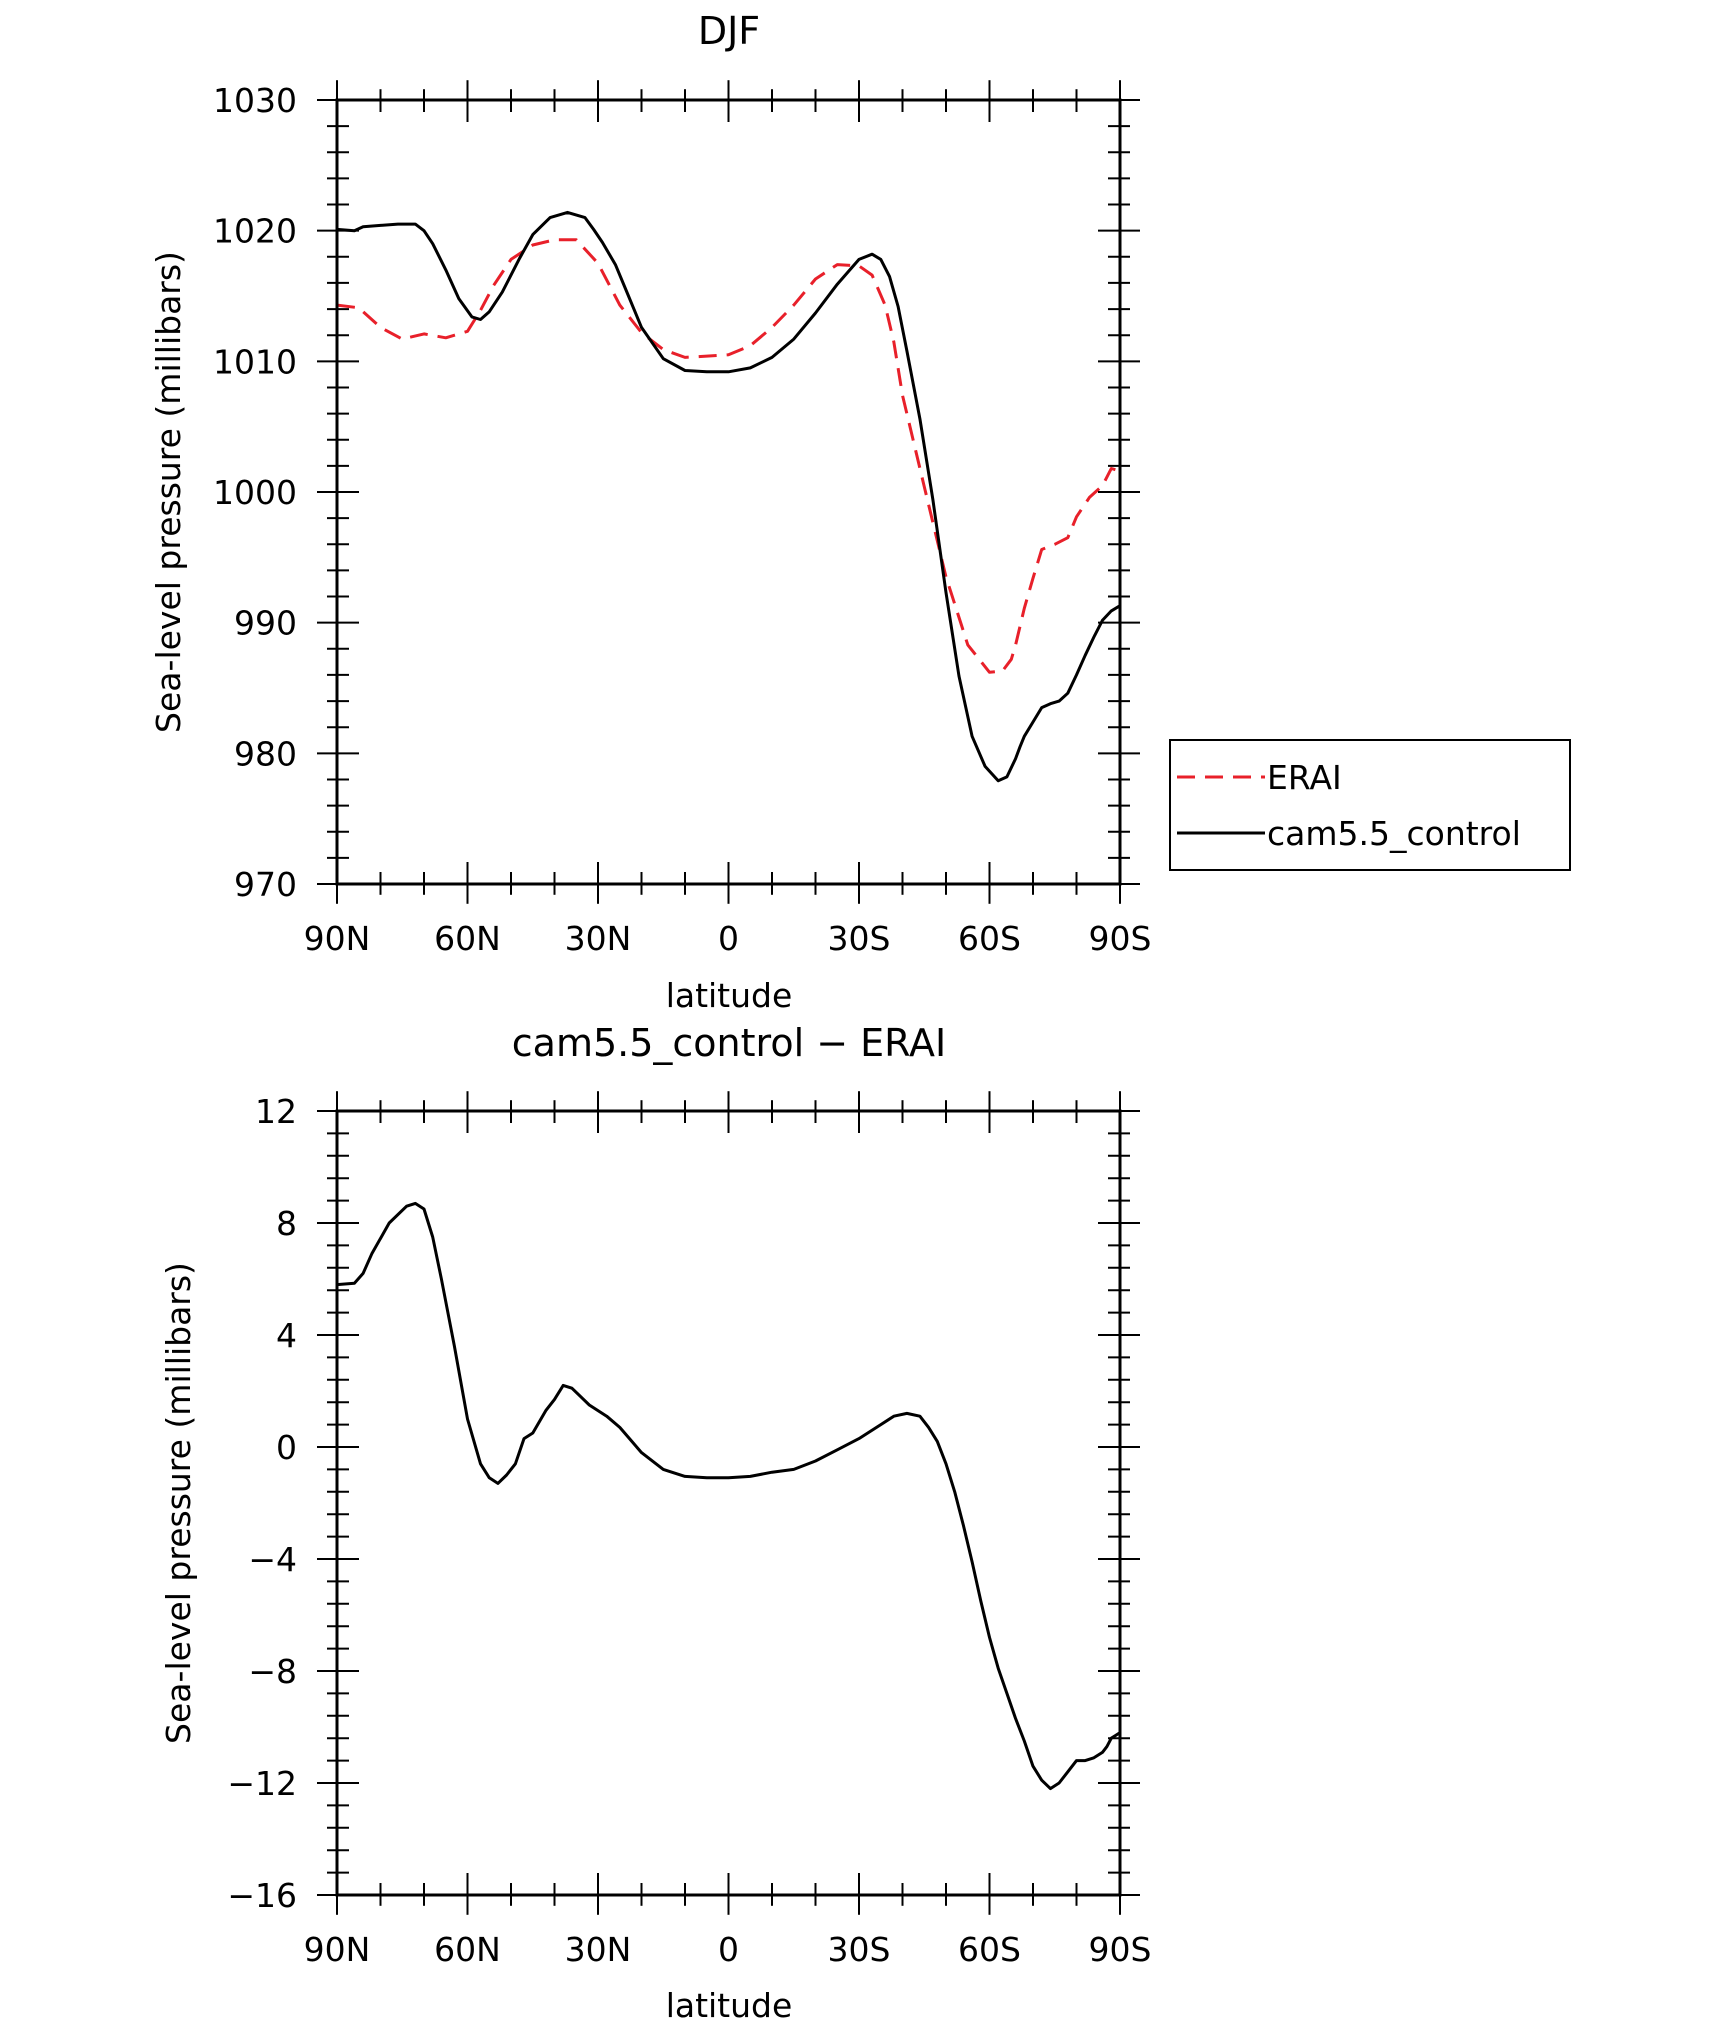 The height and width of the screenshot is (2021, 1710). What do you see at coordinates (265, 884) in the screenshot?
I see `y-tick-label: 970` at bounding box center [265, 884].